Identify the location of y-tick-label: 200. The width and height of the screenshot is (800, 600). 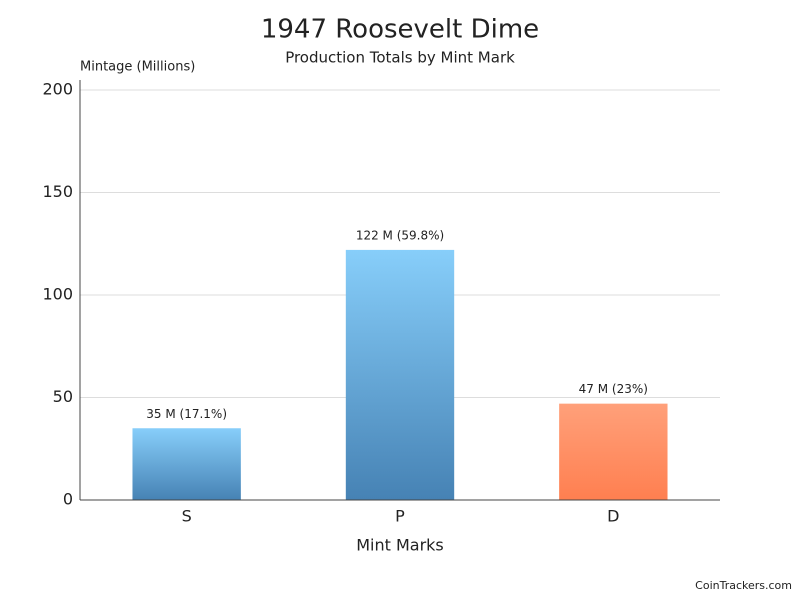
(57, 89).